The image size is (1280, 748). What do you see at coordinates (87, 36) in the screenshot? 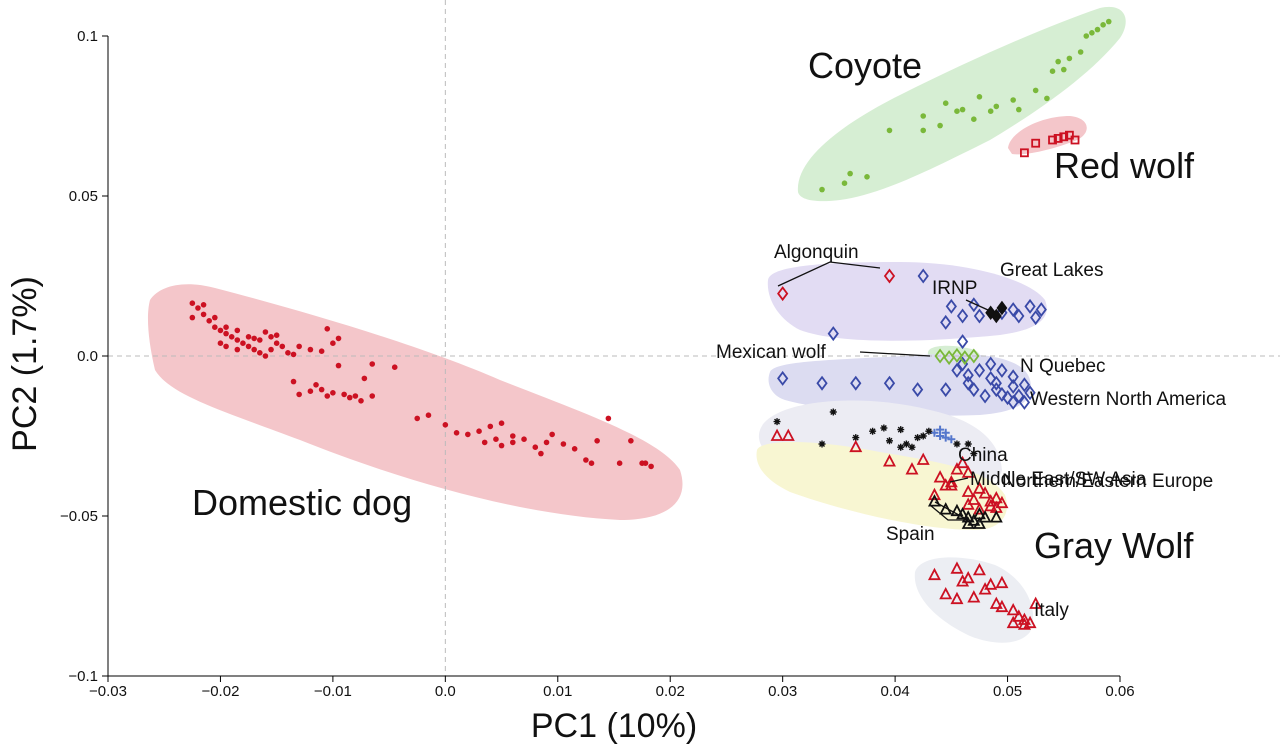
I see `y-tick-label: 0.1` at bounding box center [87, 36].